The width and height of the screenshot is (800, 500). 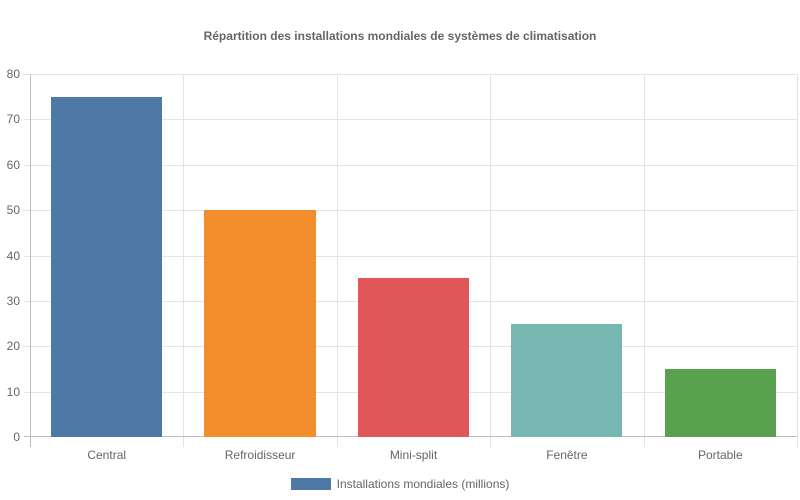 I want to click on x-tick-label: Fenêtre, so click(x=567, y=455).